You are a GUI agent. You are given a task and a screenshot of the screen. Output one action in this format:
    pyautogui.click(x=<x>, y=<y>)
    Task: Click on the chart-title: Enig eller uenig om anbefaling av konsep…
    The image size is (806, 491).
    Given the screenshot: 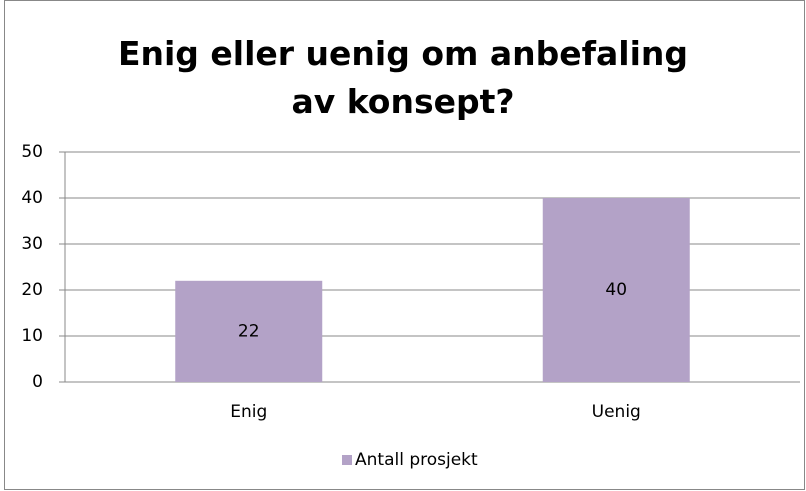 What is the action you would take?
    pyautogui.click(x=403, y=77)
    